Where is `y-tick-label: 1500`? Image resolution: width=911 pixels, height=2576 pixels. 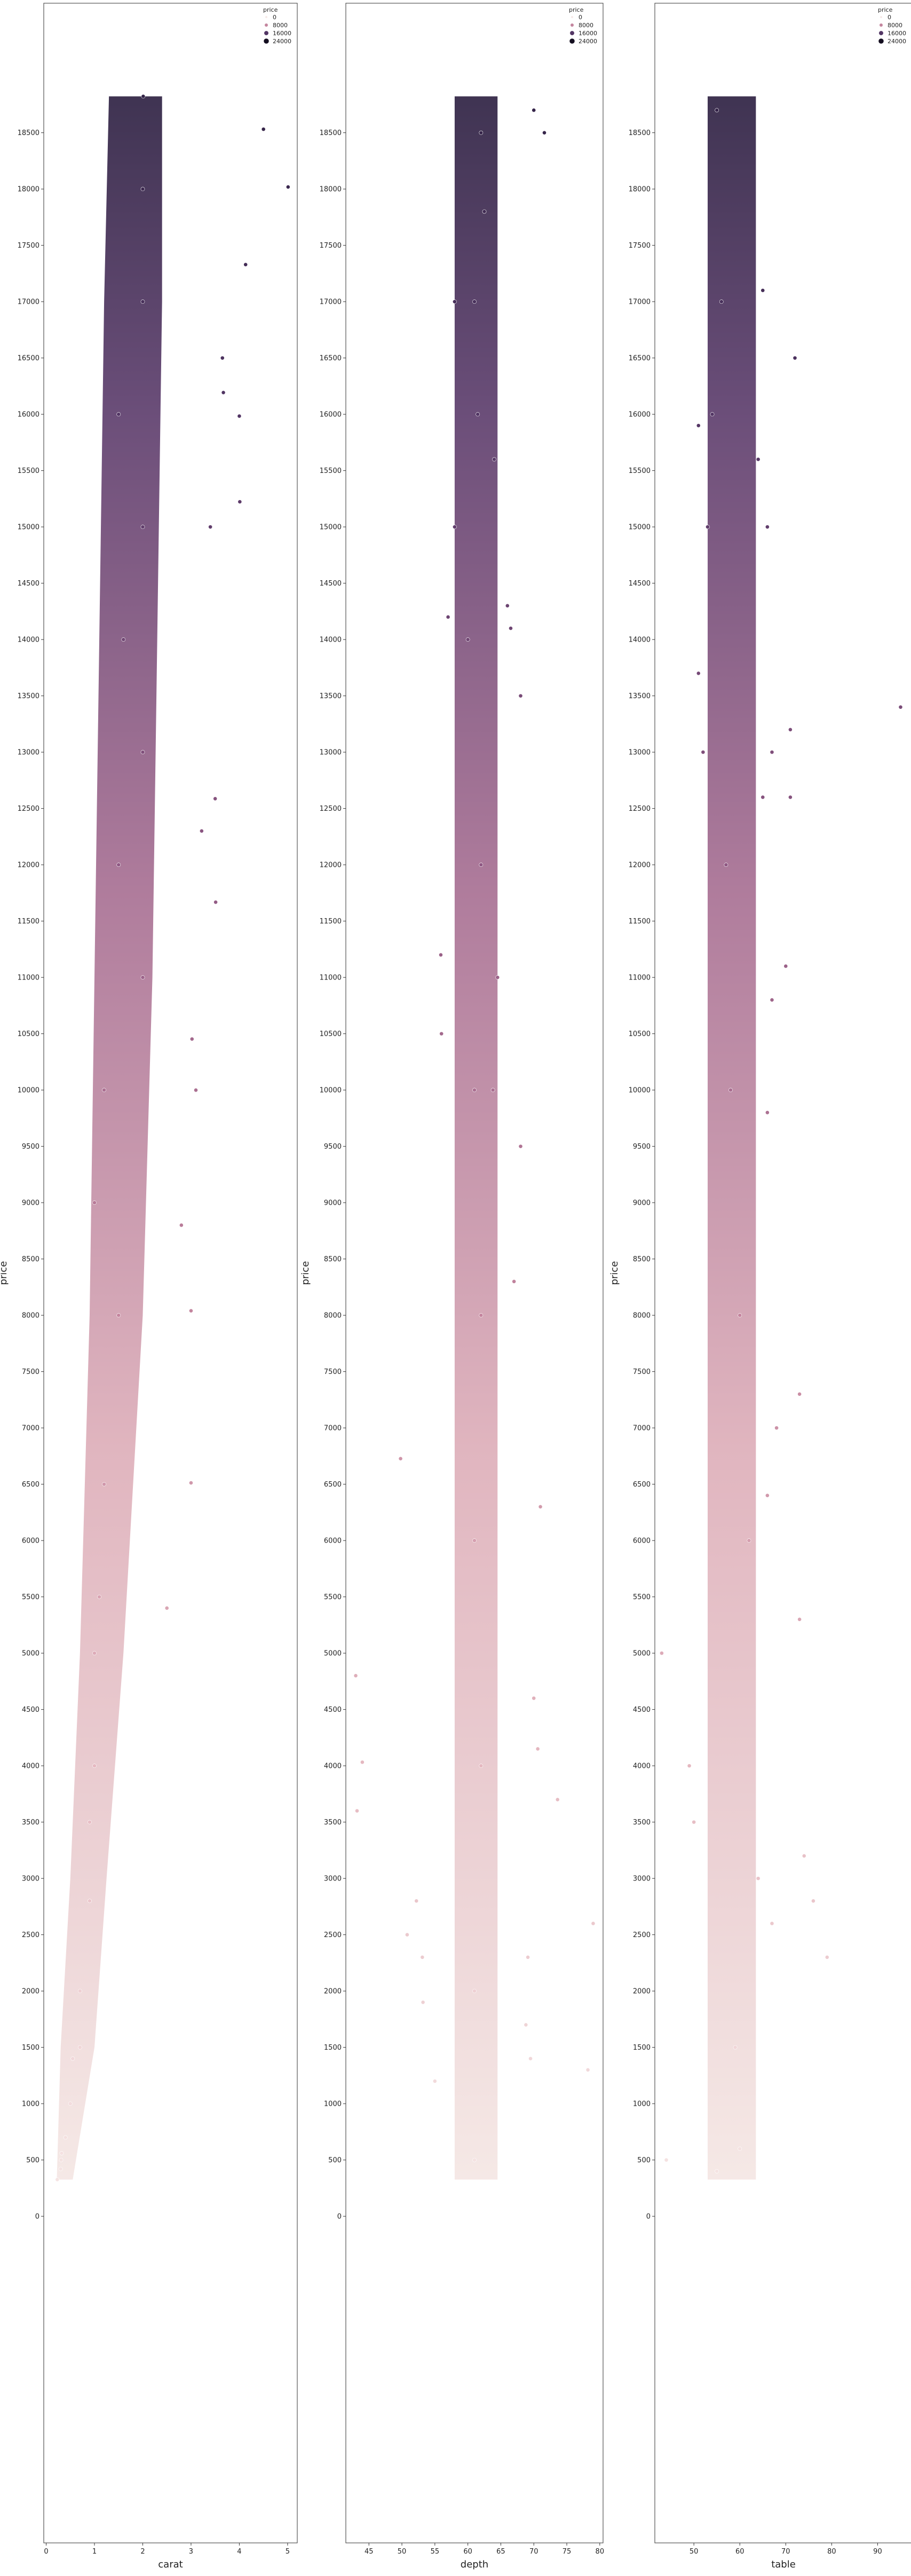 y-tick-label: 1500 is located at coordinates (30, 2048).